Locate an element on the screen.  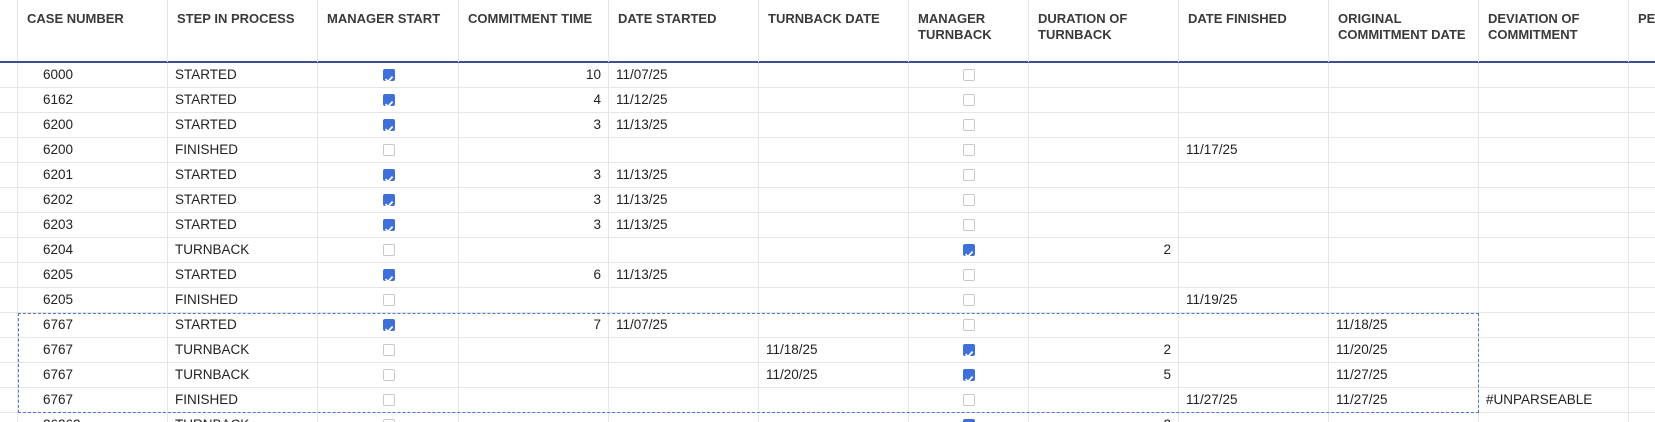
cell: 11/07/25 is located at coordinates (684, 75).